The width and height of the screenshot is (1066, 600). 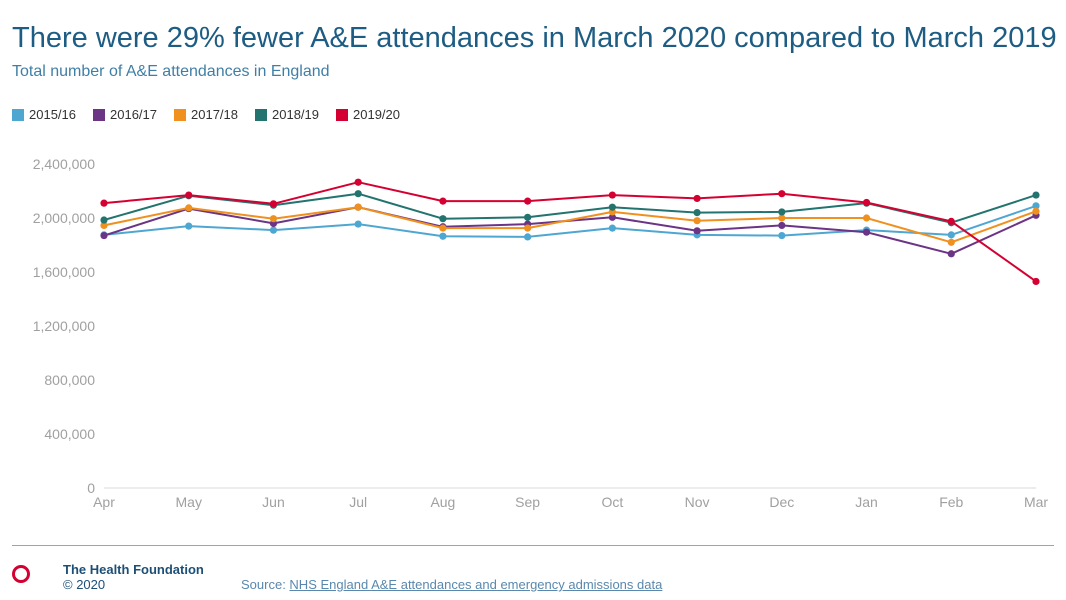 What do you see at coordinates (273, 204) in the screenshot?
I see `data-point-2019-20-jun` at bounding box center [273, 204].